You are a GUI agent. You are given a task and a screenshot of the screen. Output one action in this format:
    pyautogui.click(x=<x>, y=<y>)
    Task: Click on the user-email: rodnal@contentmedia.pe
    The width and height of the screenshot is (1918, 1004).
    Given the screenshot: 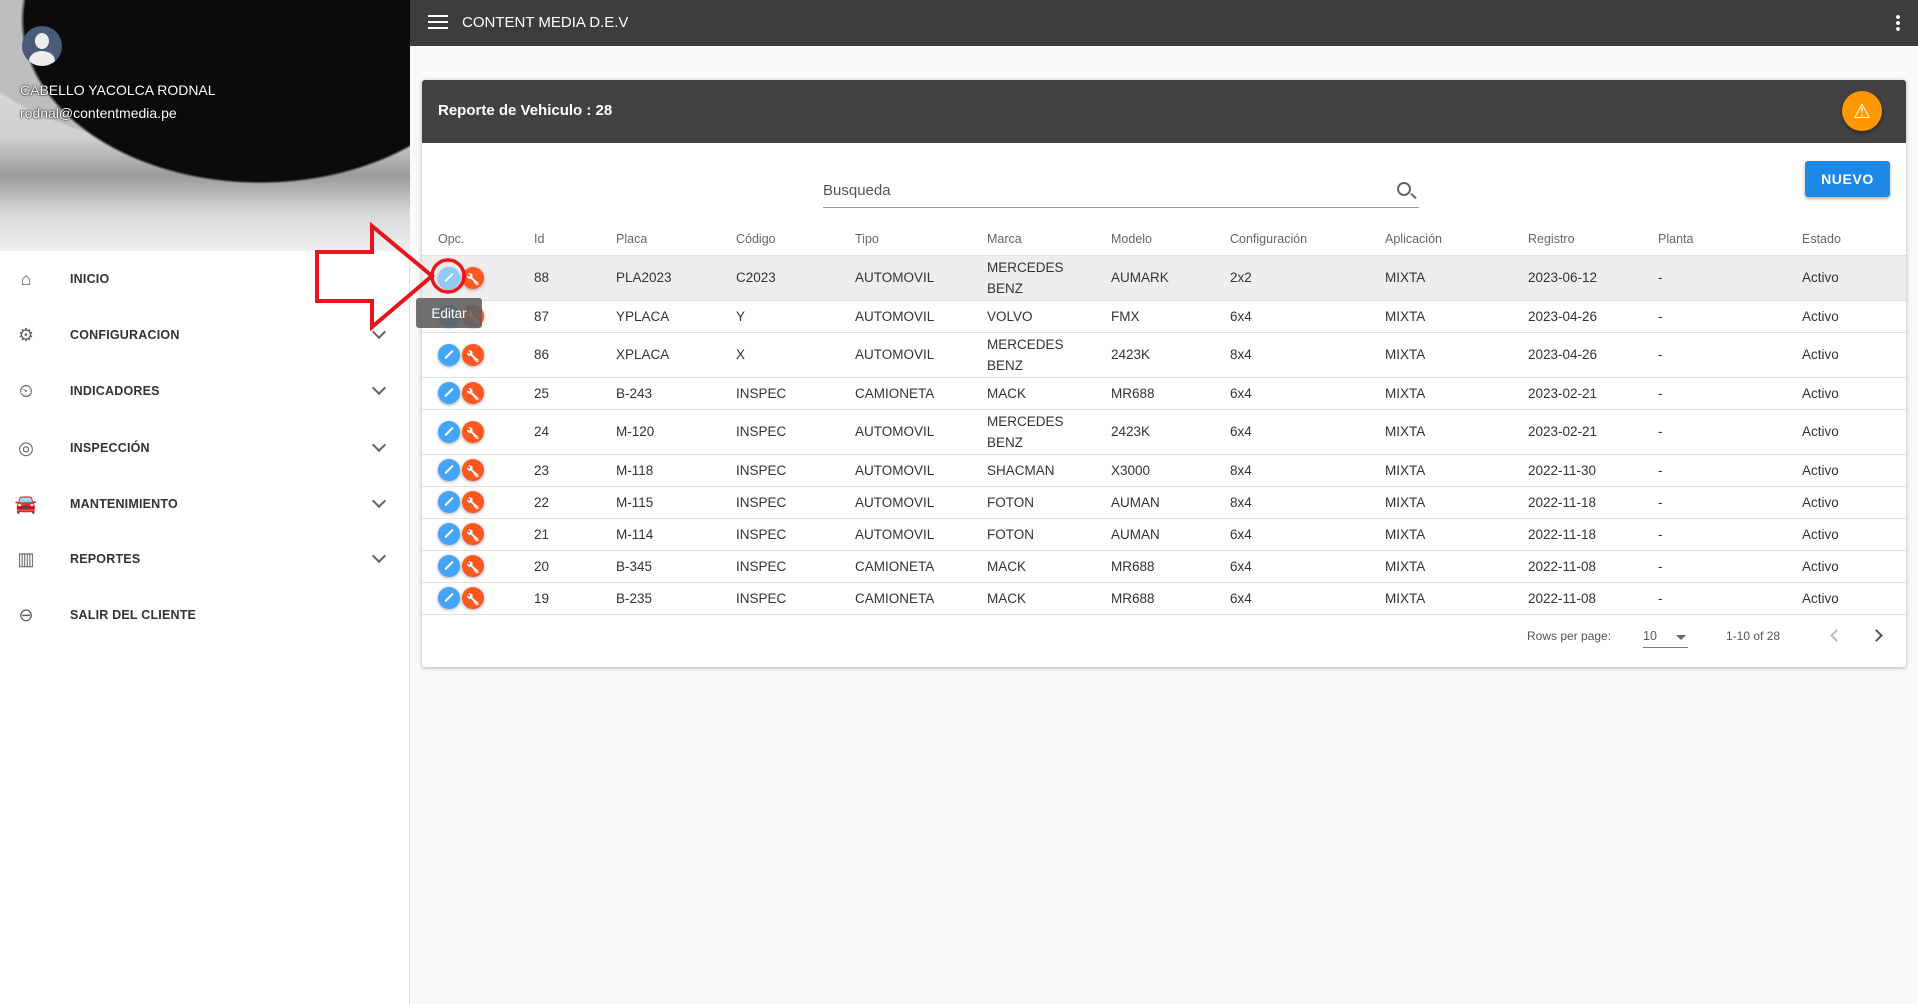 What is the action you would take?
    pyautogui.click(x=98, y=113)
    